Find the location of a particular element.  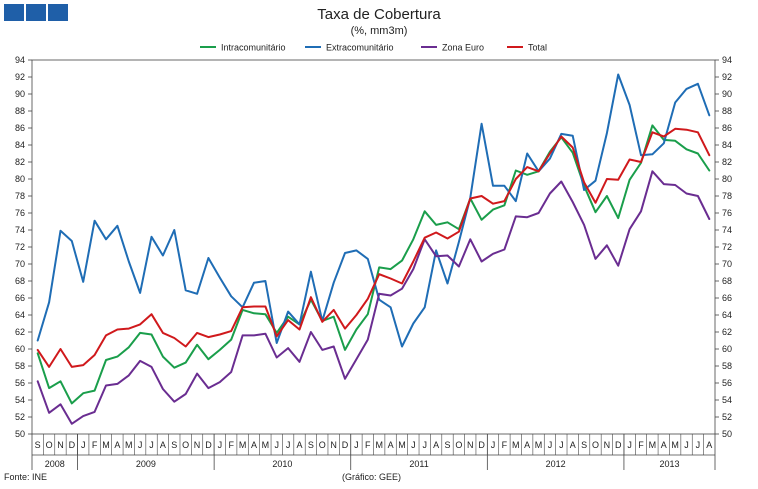

y-tick-label-left: 82 is located at coordinates (20, 162).